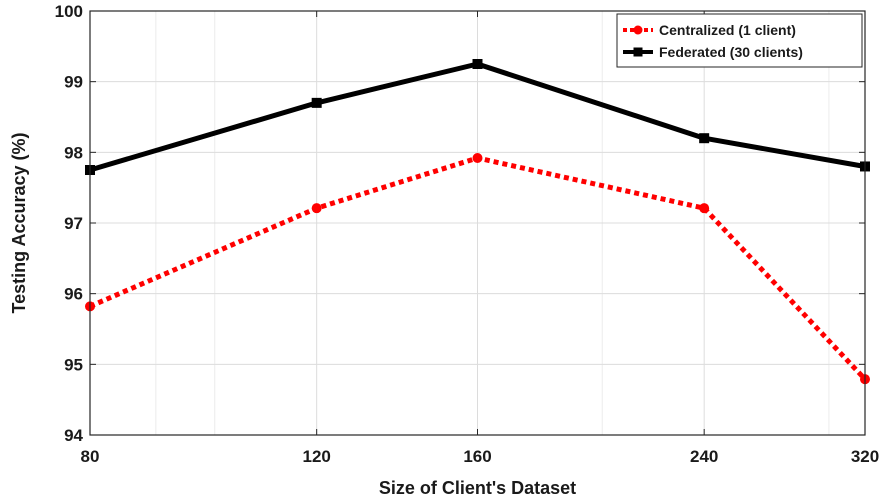  I want to click on legend-box, so click(739, 40).